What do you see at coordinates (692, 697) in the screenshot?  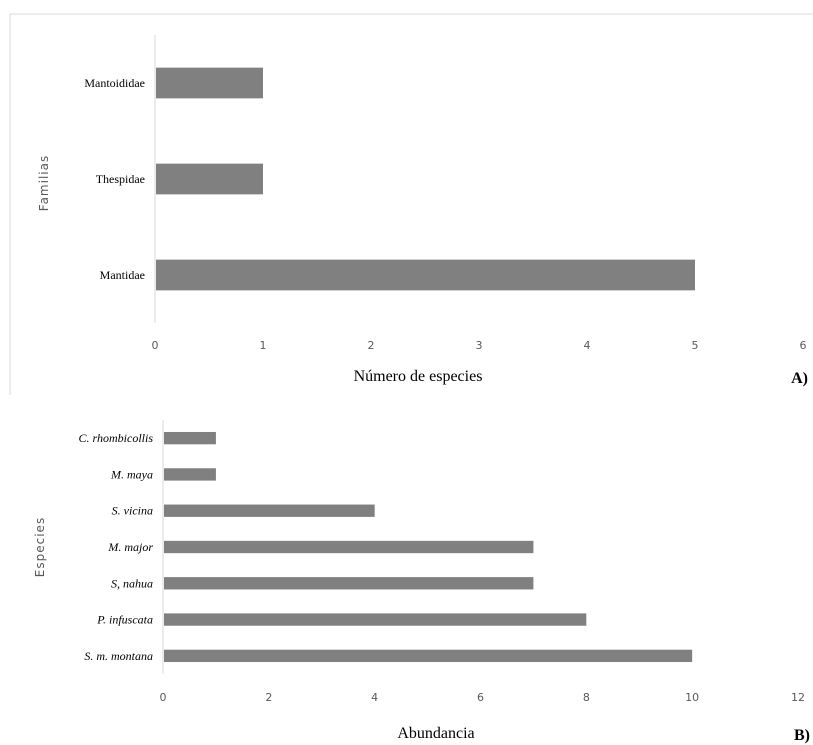 I see `panel-b-x-tick-label: 10` at bounding box center [692, 697].